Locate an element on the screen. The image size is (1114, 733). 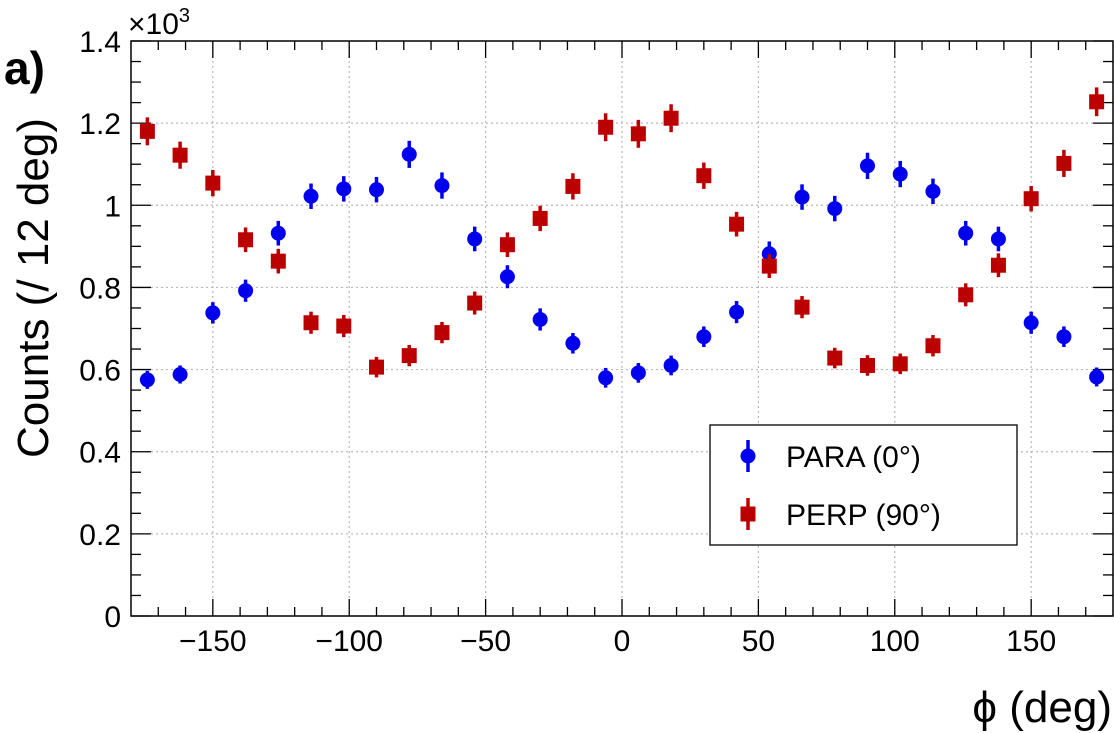
panel-label: a) is located at coordinates (24, 68).